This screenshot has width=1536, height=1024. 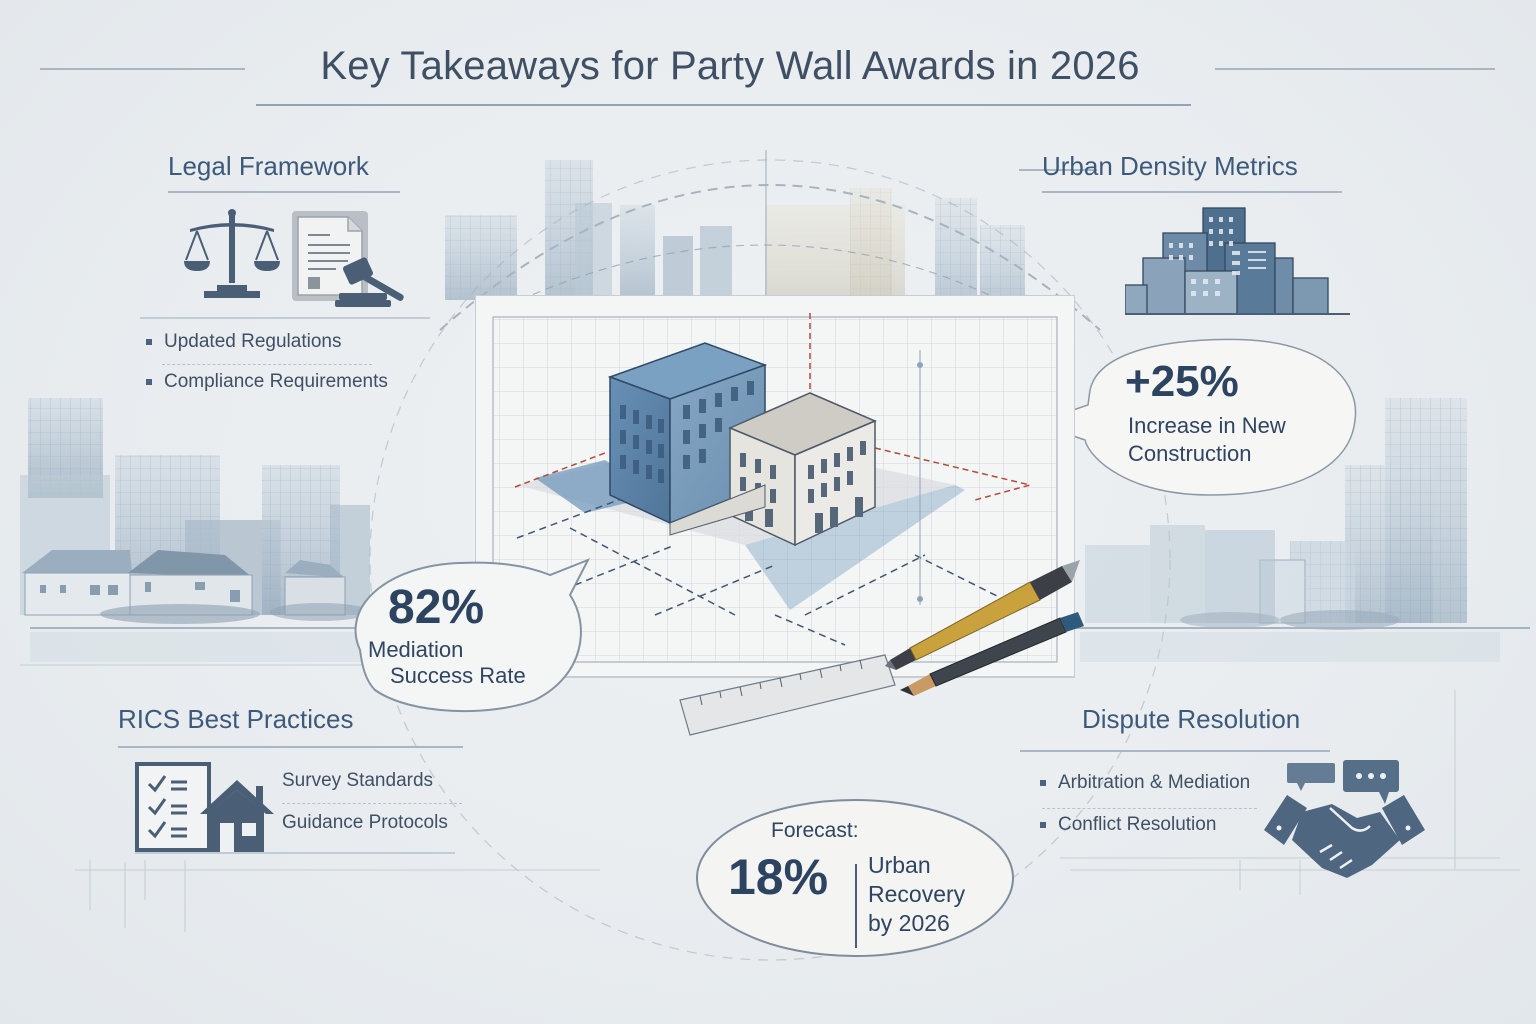 What do you see at coordinates (1355, 69) in the screenshot?
I see `title-rule-right` at bounding box center [1355, 69].